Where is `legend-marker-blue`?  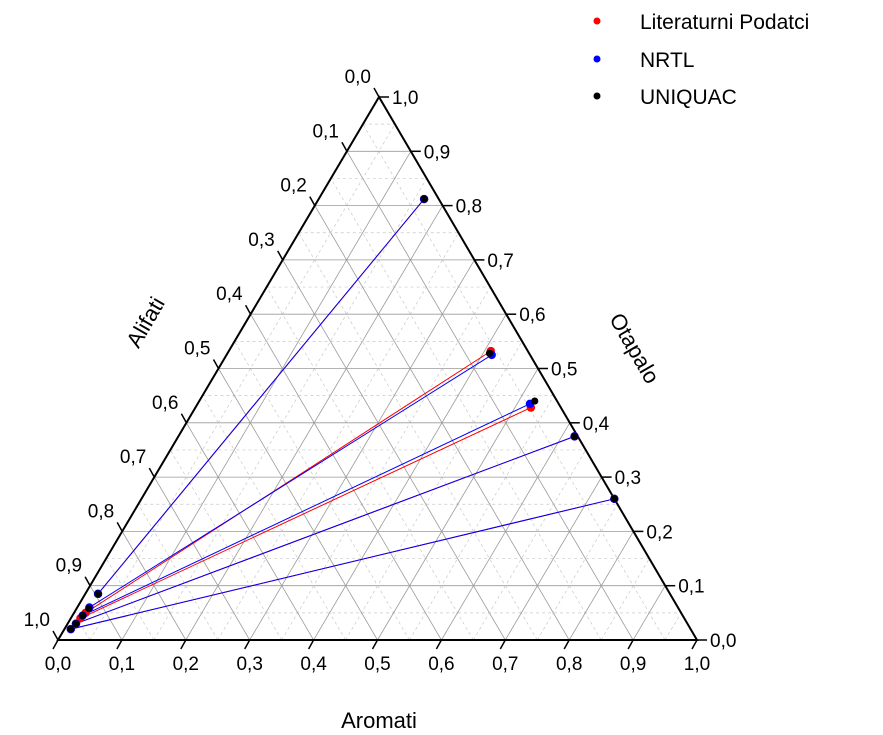
legend-marker-blue is located at coordinates (597, 59).